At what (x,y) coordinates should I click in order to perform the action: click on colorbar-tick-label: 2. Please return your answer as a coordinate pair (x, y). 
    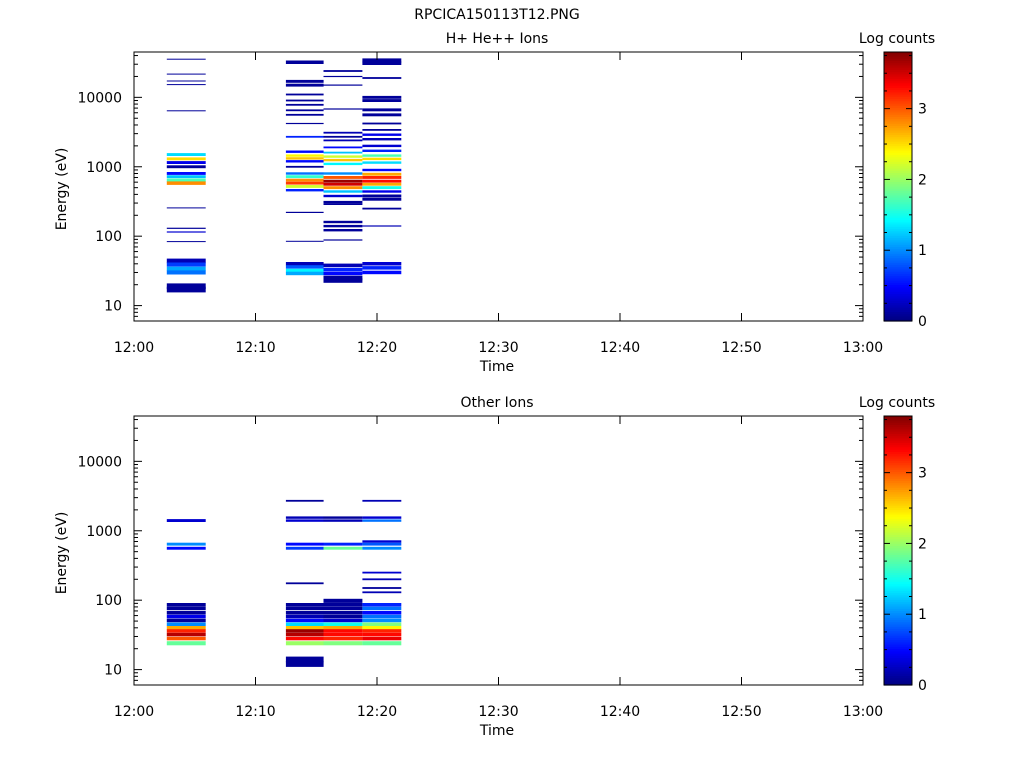
    Looking at the image, I should click on (922, 544).